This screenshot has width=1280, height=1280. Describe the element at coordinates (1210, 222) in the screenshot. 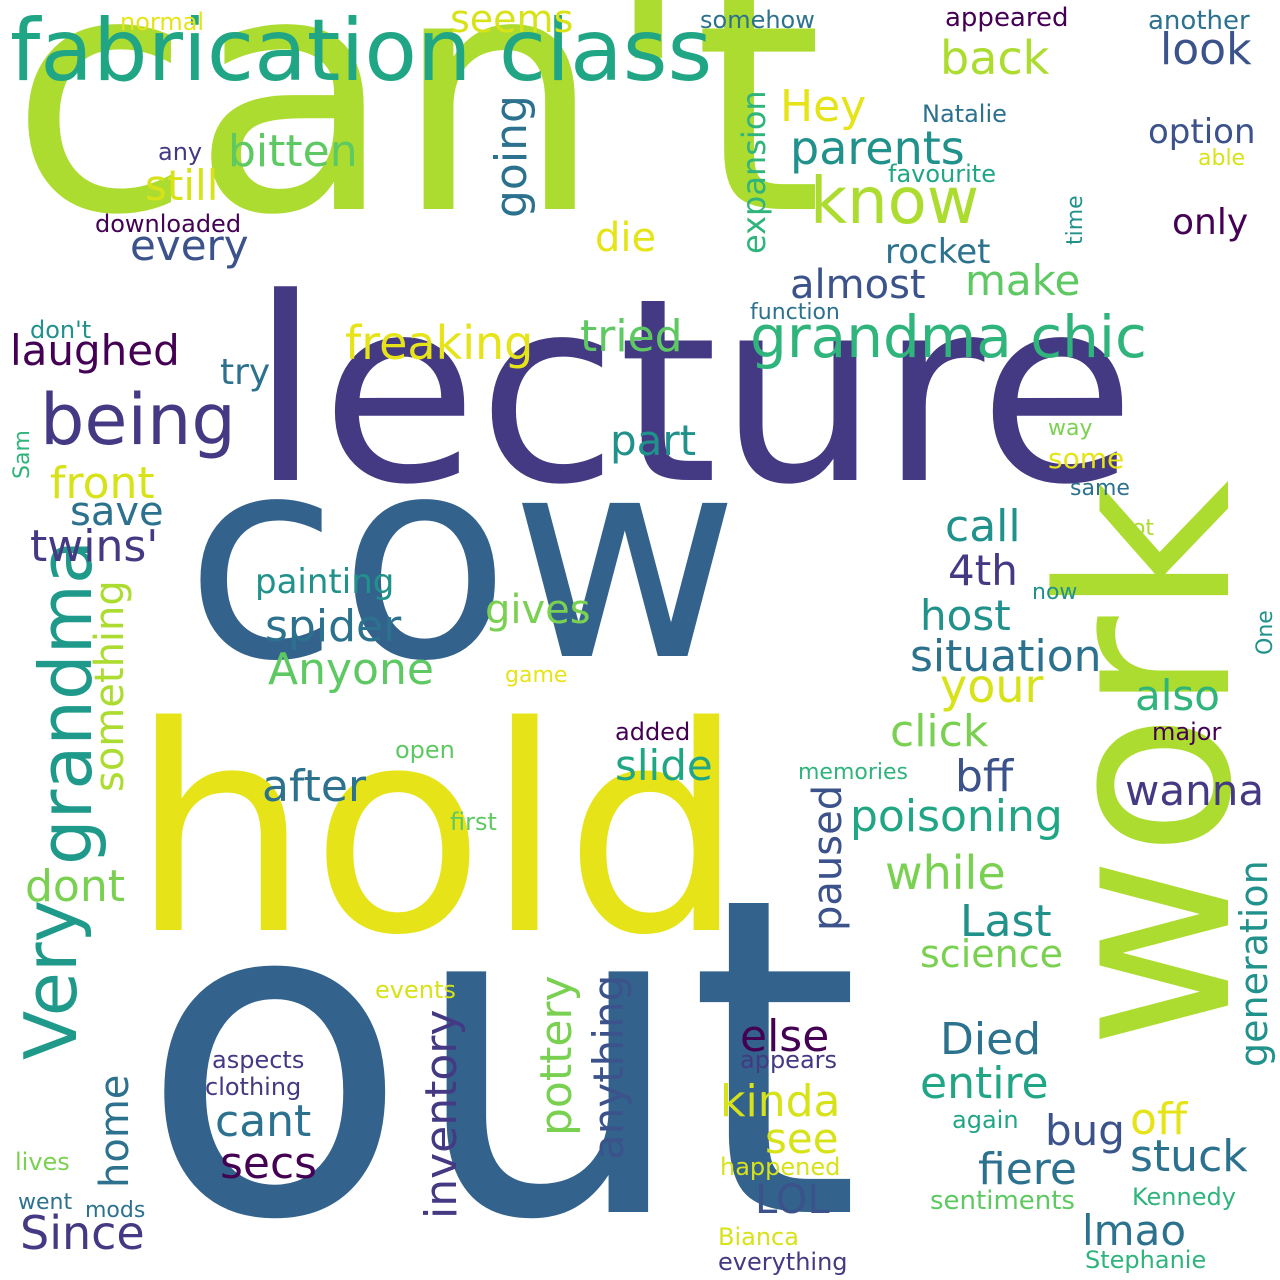

I see `word-only: only` at that location.